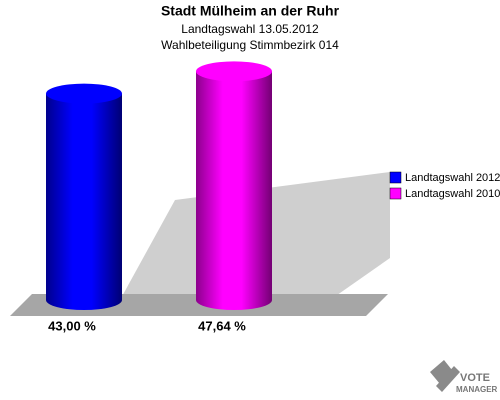  I want to click on chart-subtitle: Wahlbeteiligung Stimmbezirk 014, so click(250, 45).